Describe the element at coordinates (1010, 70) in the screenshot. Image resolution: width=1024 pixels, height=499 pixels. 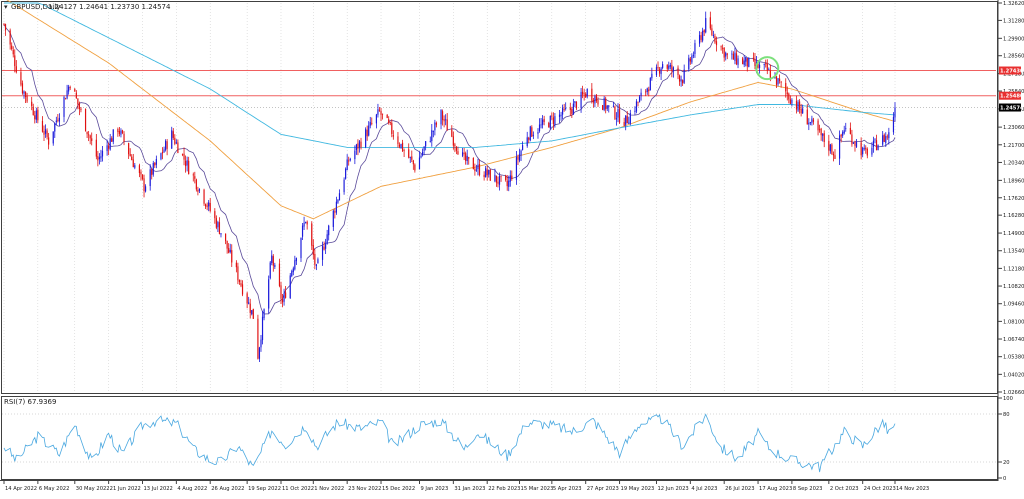
I see `price-tag` at that location.